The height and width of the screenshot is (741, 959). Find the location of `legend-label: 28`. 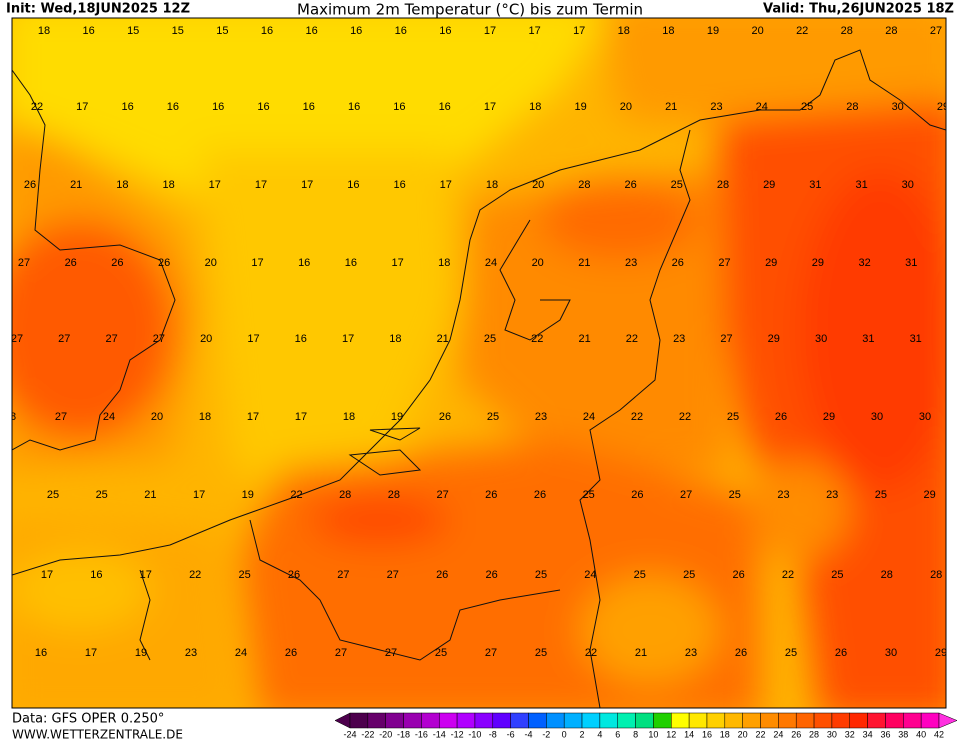

legend-label: 28 is located at coordinates (814, 734).